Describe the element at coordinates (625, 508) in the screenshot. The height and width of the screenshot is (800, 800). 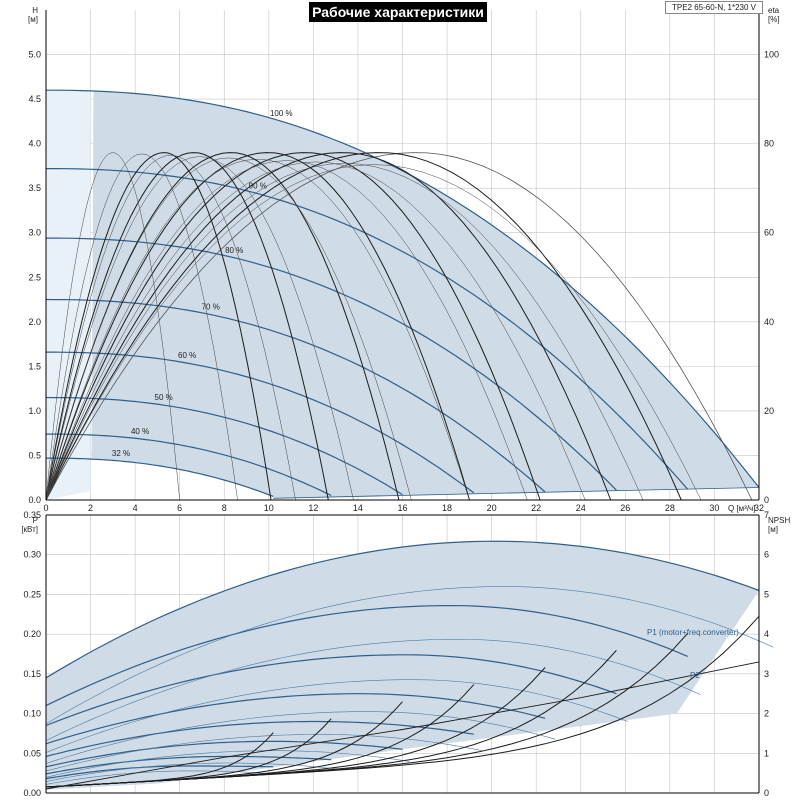
I see `head-x-tick-label: 26` at that location.